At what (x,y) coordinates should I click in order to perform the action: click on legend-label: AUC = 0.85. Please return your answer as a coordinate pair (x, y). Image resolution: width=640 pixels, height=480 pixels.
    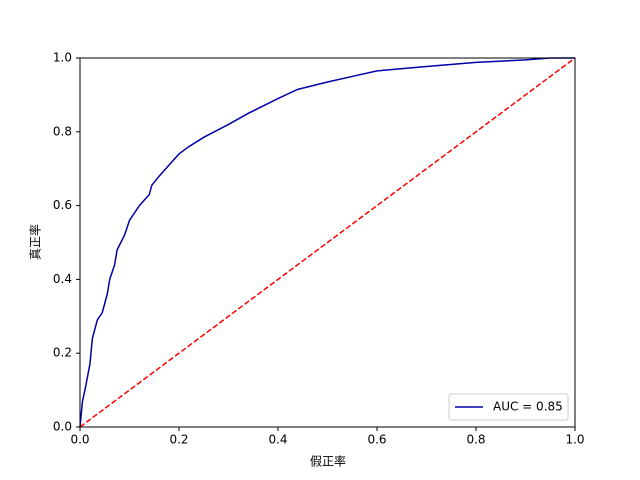
    Looking at the image, I should click on (528, 407).